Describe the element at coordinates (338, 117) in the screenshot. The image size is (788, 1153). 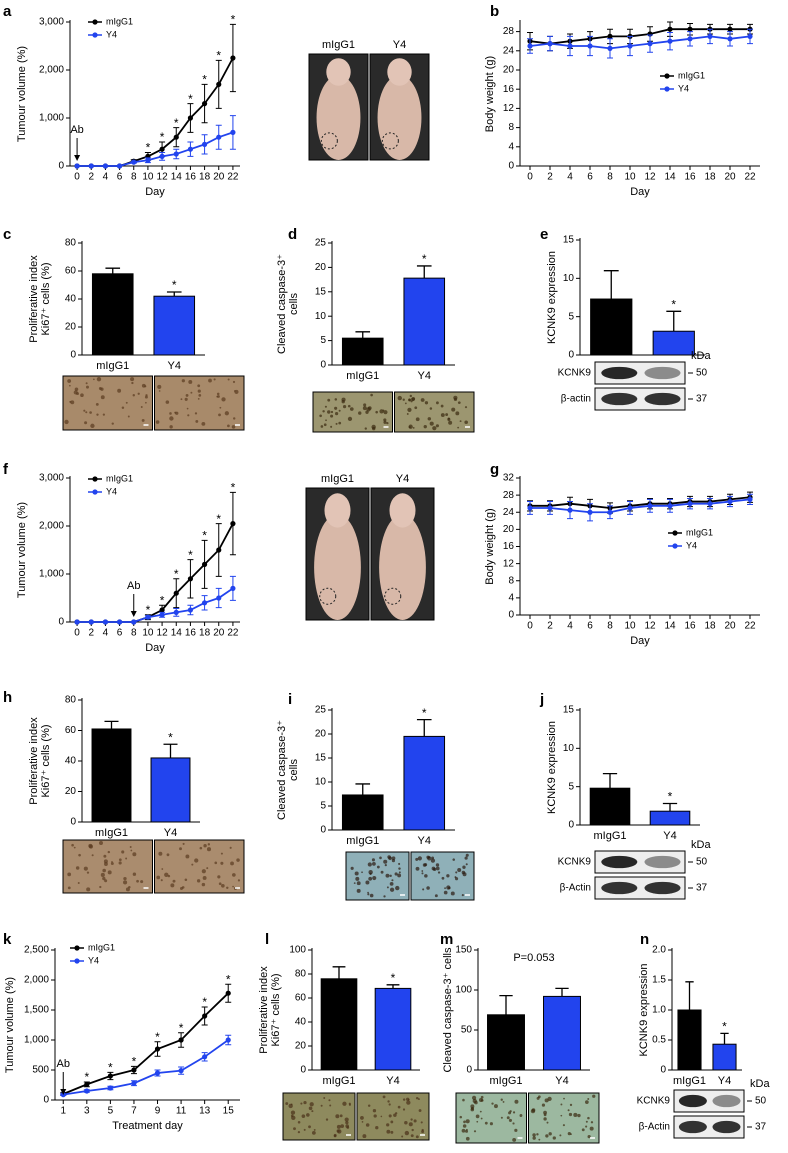
I see `mouse-body` at that location.